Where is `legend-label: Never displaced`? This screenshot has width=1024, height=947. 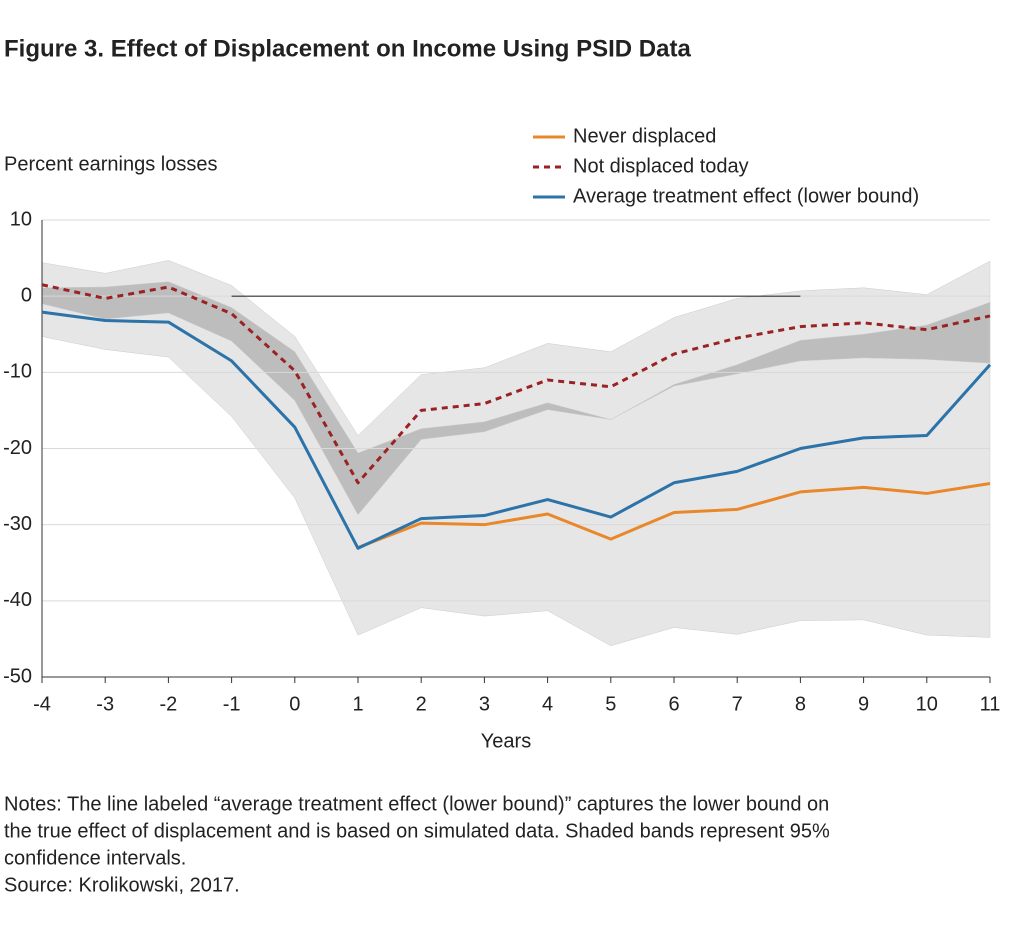 legend-label: Never displaced is located at coordinates (644, 136).